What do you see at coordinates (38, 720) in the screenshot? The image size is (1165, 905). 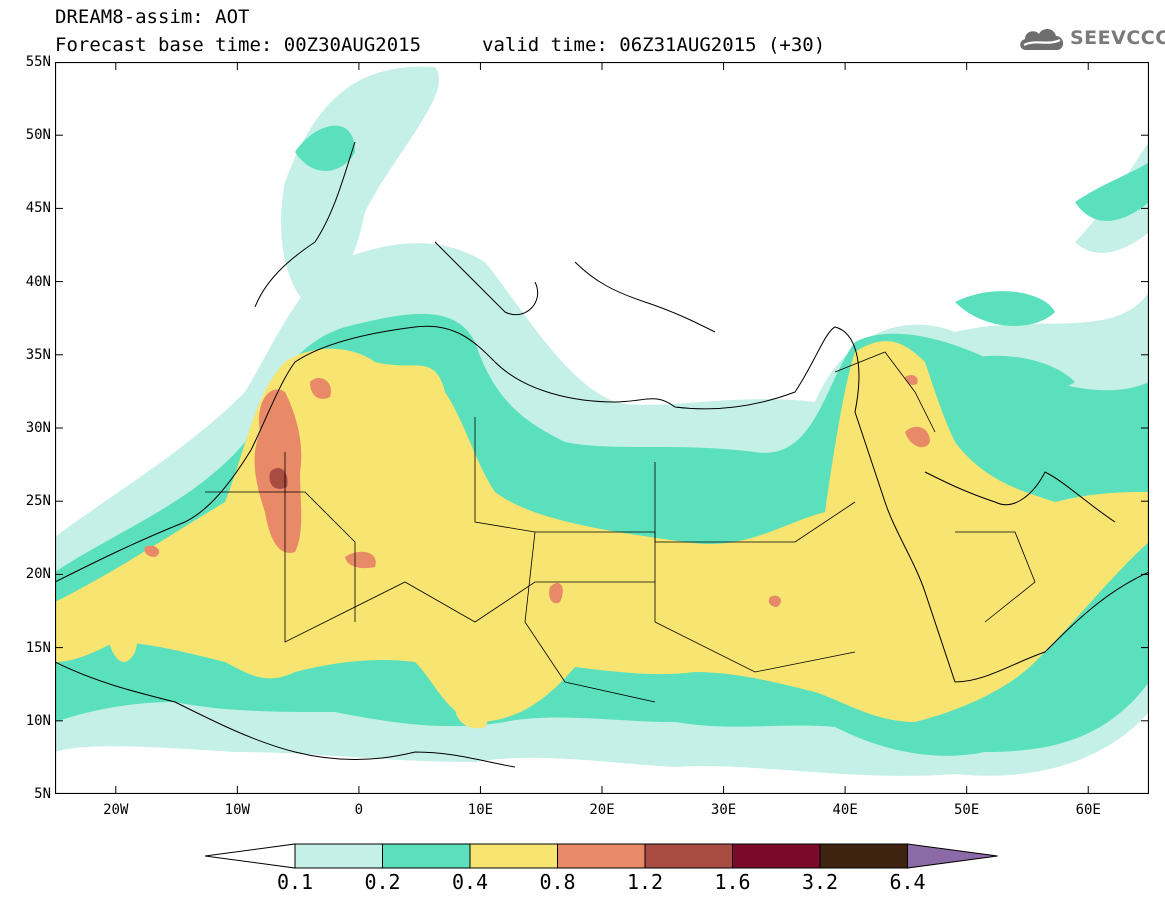 I see `lat-label: 10N` at bounding box center [38, 720].